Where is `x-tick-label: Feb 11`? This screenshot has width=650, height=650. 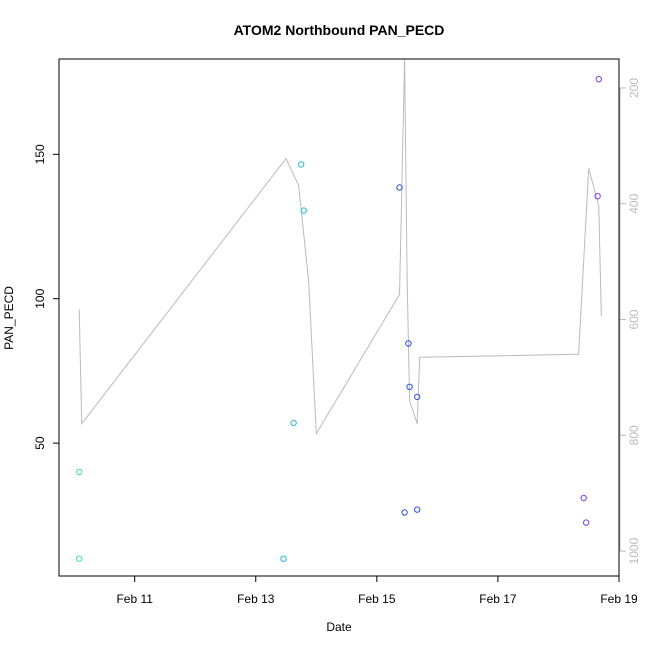
x-tick-label: Feb 11 is located at coordinates (134, 599).